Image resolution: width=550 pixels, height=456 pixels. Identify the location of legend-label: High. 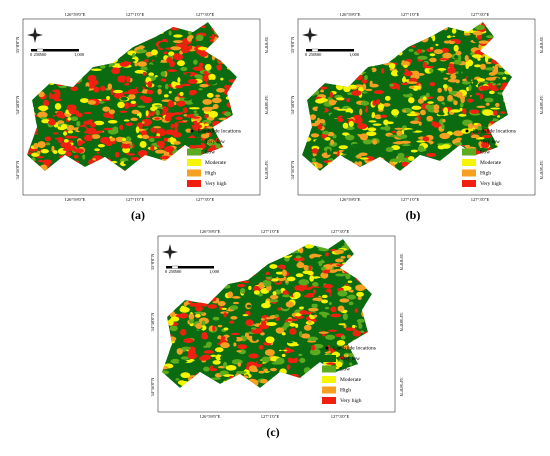
(485, 173).